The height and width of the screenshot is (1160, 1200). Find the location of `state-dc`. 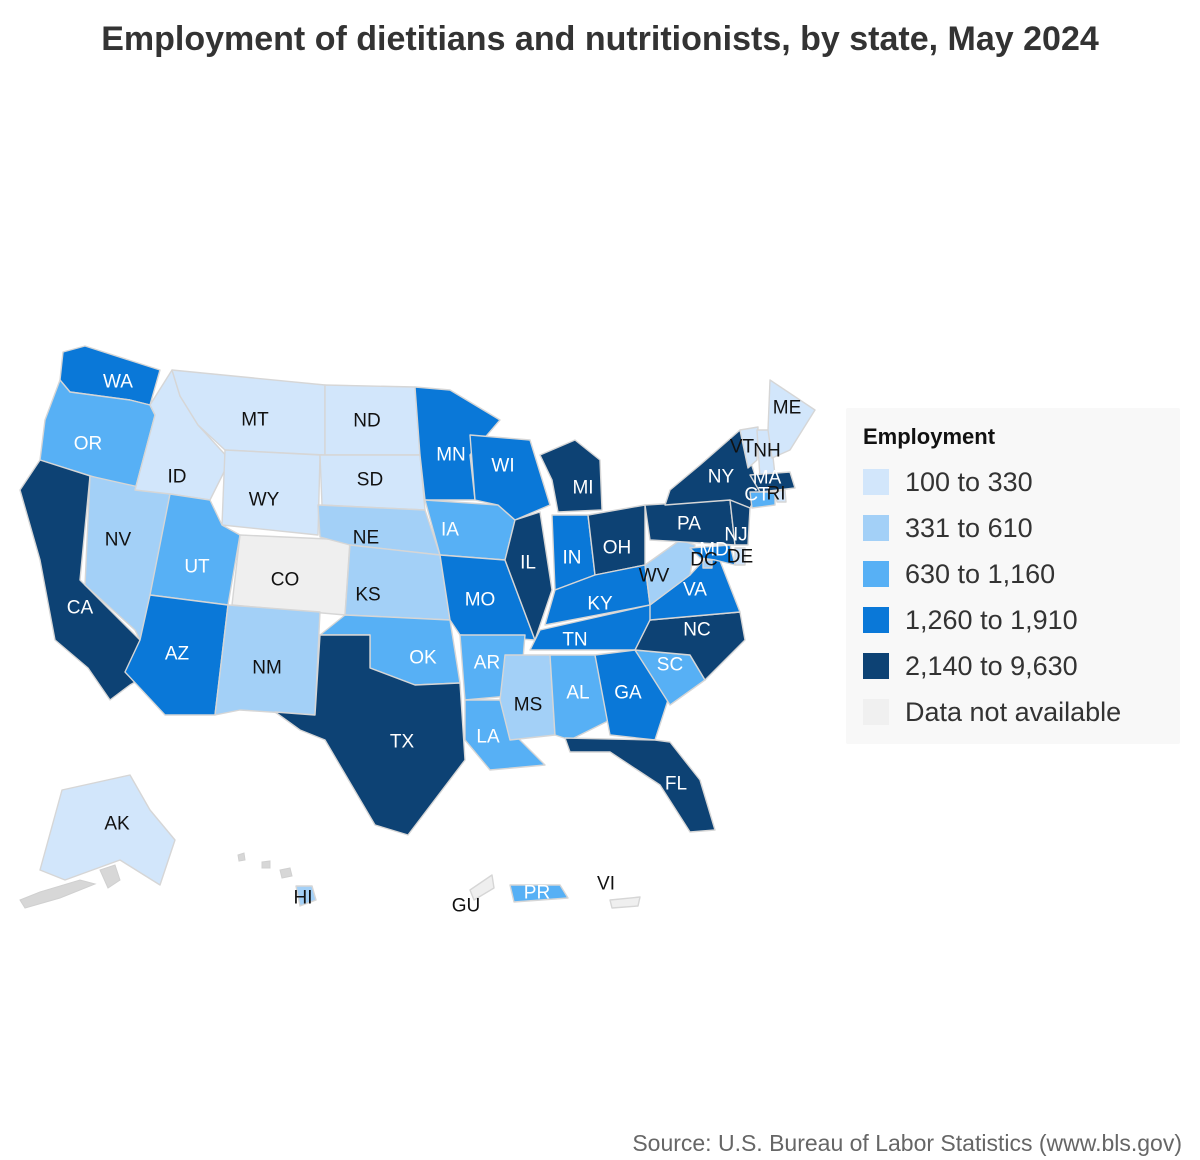

state-dc is located at coordinates (707, 564).